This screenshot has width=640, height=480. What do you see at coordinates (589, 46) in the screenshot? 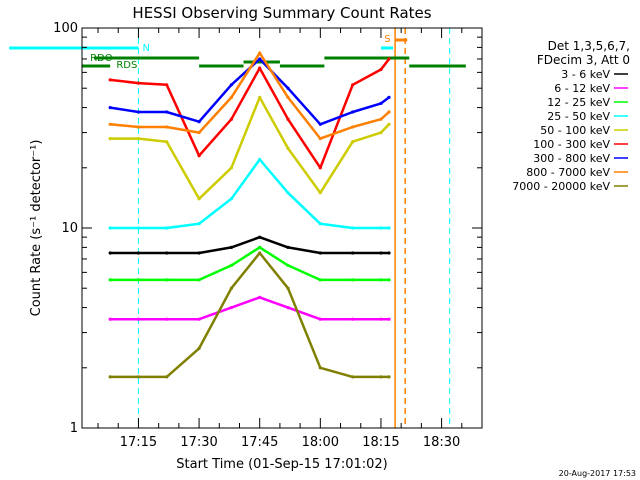
I see `legend-header: Det 1,3,5,6,7,` at bounding box center [589, 46].